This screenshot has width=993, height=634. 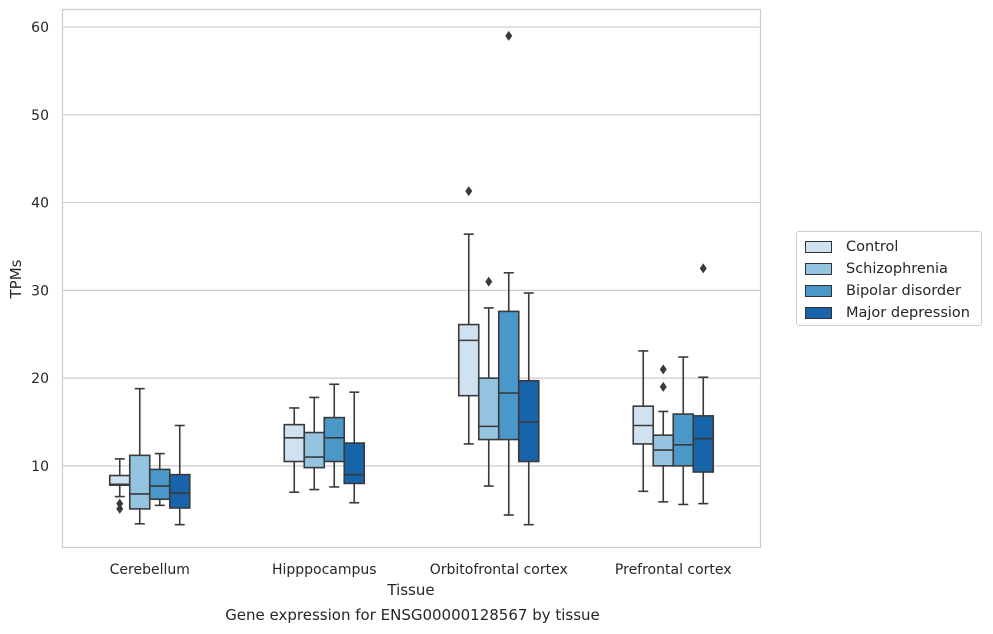 What do you see at coordinates (16, 279) in the screenshot?
I see `y-axis-label: TPMs` at bounding box center [16, 279].